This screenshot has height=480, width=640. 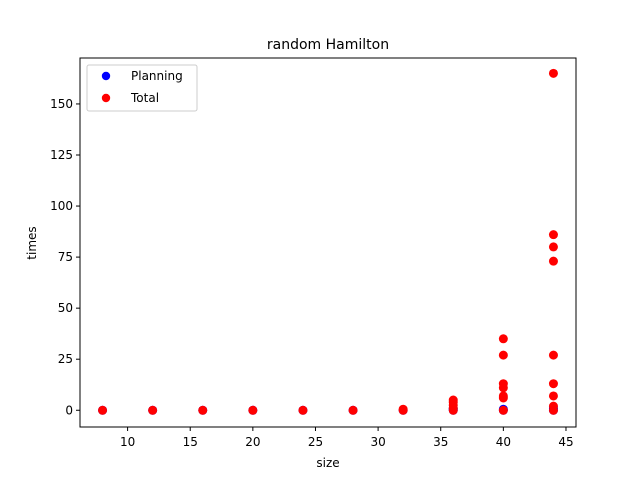 I want to click on y-tick-label: 75, so click(x=65, y=257).